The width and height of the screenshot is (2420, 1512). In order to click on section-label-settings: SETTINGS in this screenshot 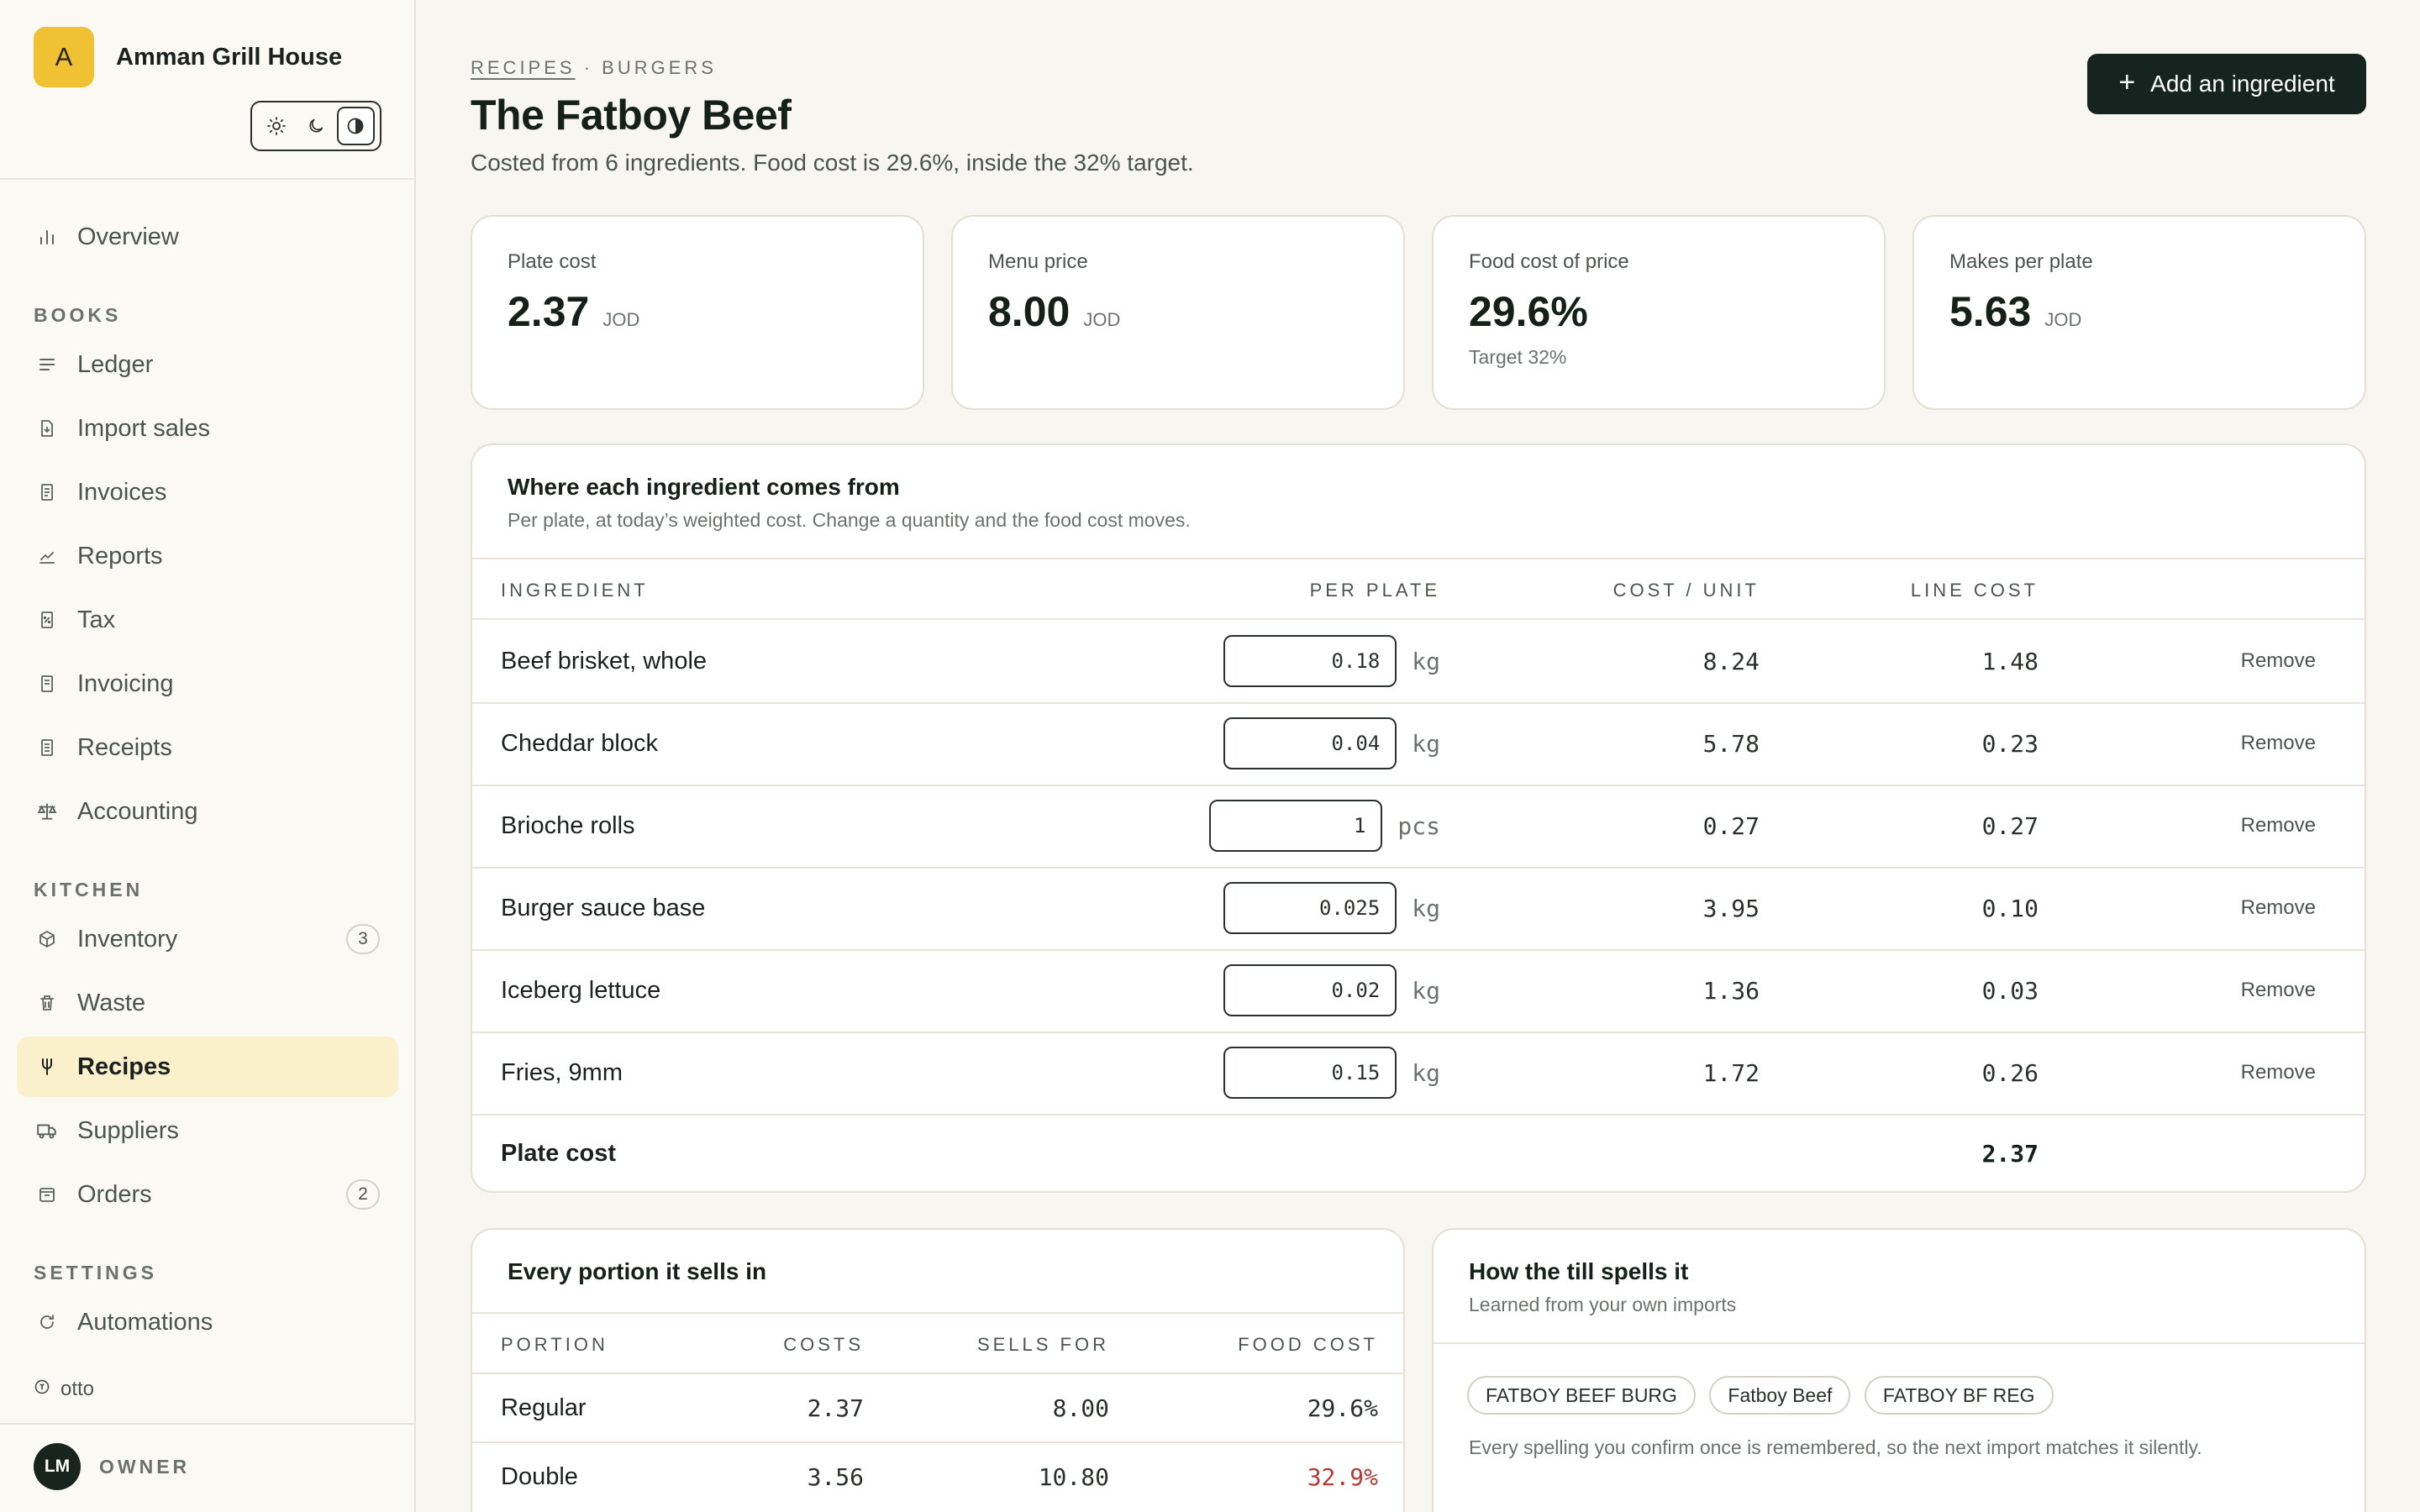, I will do `click(96, 1273)`.